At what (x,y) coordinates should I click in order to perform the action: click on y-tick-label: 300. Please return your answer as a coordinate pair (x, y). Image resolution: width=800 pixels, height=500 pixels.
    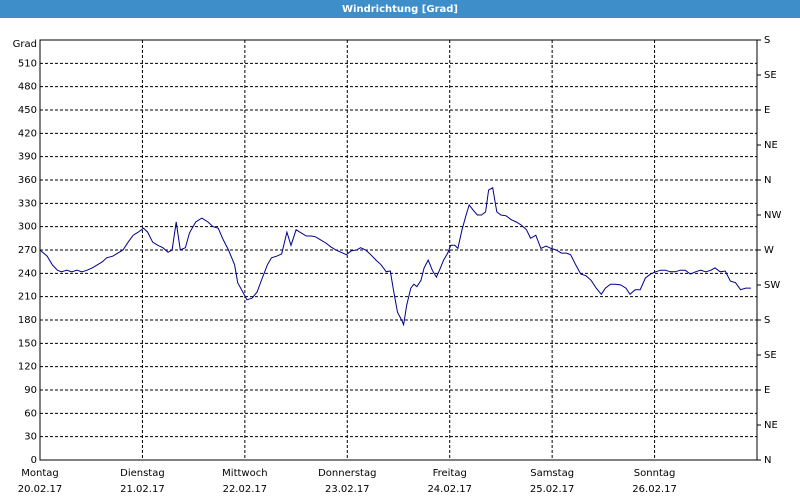
    Looking at the image, I should click on (27, 227).